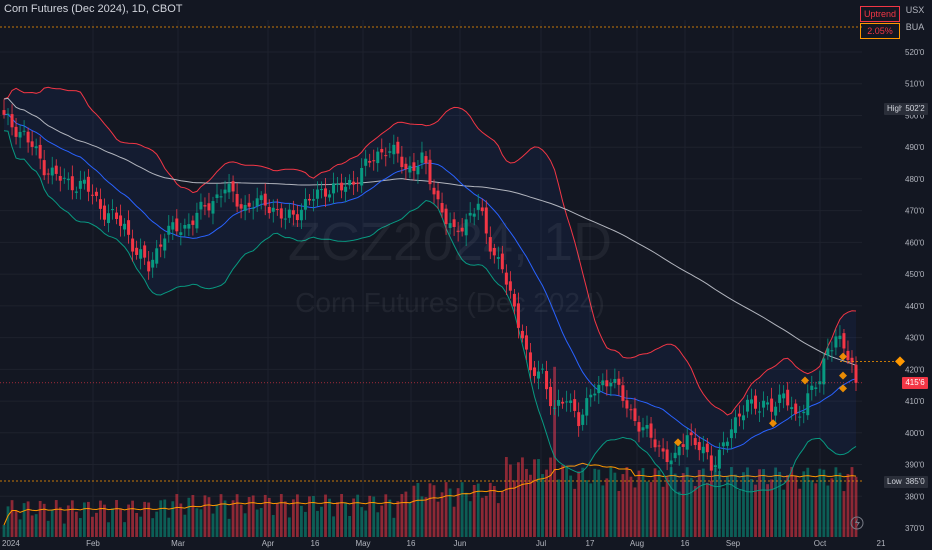  Describe the element at coordinates (541, 543) in the screenshot. I see `time-tick-label: Jul` at that location.